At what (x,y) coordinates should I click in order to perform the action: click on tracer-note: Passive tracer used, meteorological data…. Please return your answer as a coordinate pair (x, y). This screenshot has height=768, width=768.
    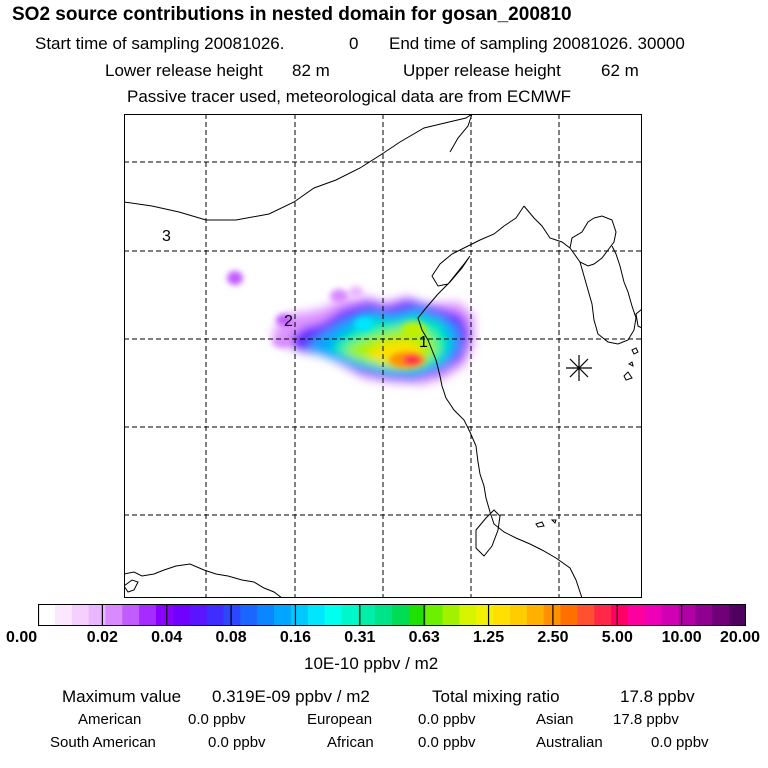
    Looking at the image, I should click on (349, 96).